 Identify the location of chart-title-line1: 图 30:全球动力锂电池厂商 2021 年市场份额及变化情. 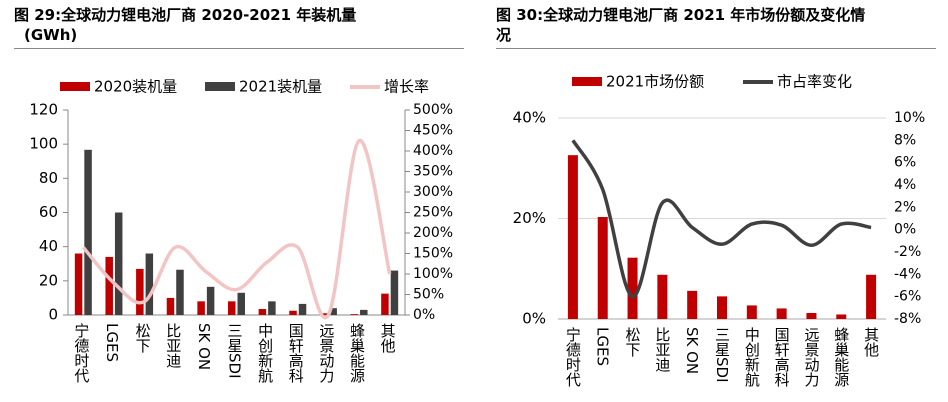
(681, 15).